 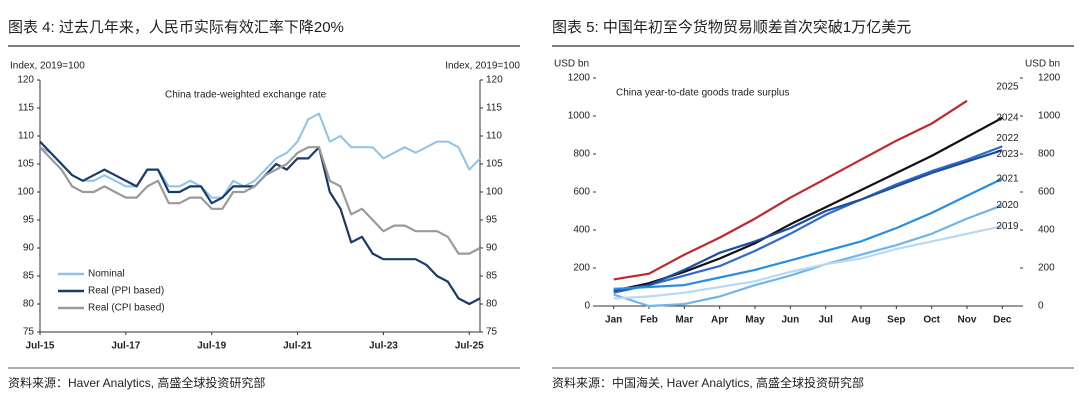 What do you see at coordinates (26, 136) in the screenshot?
I see `y-tick-label: 110` at bounding box center [26, 136].